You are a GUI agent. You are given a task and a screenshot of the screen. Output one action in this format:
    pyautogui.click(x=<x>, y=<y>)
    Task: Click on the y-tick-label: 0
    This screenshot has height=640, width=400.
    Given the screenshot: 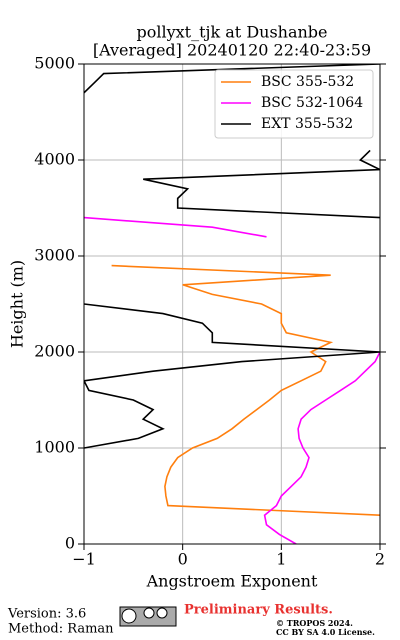 What is the action you would take?
    pyautogui.click(x=70, y=543)
    